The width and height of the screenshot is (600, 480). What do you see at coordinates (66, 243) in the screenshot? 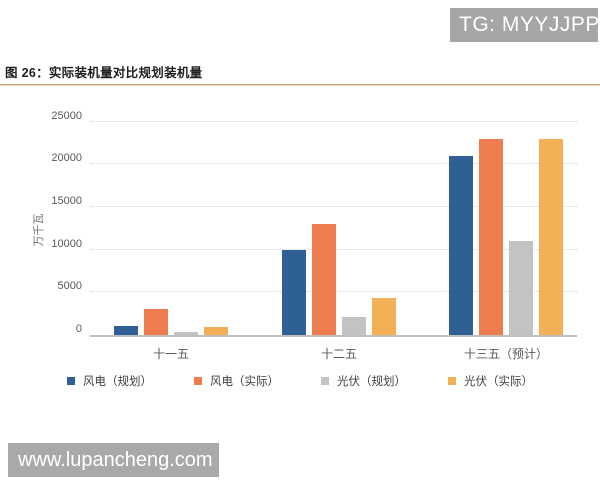
I see `y-tick-label: 10000` at bounding box center [66, 243].